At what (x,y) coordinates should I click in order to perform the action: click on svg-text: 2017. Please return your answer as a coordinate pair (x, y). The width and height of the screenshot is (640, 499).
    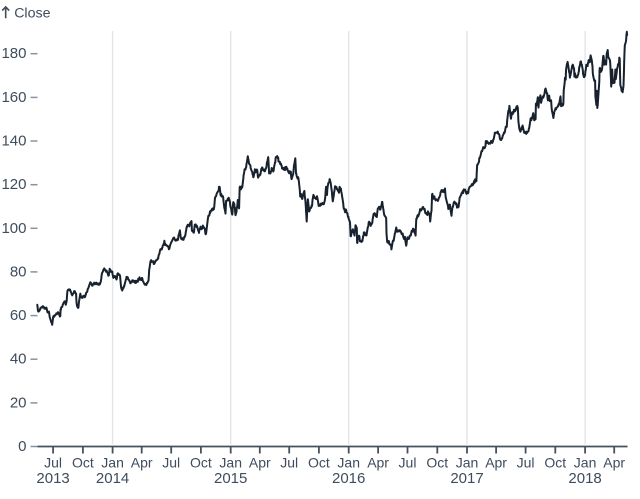
    Looking at the image, I should click on (466, 478).